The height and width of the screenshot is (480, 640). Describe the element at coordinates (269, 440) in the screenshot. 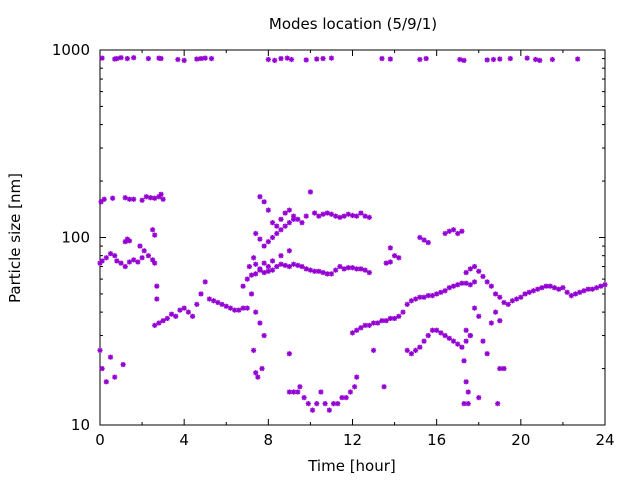

I see `x-tick-label: 8` at that location.